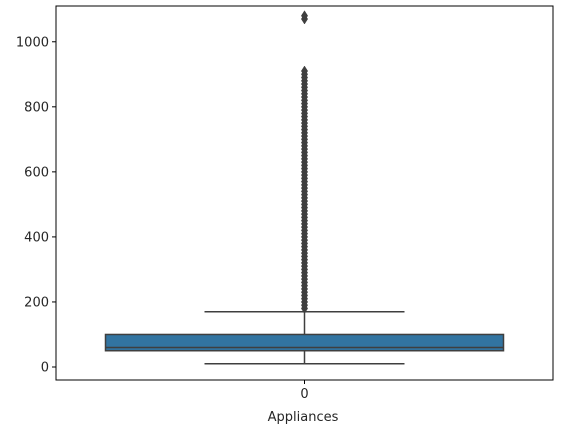  I want to click on y-tick-label: 200, so click(36, 302).